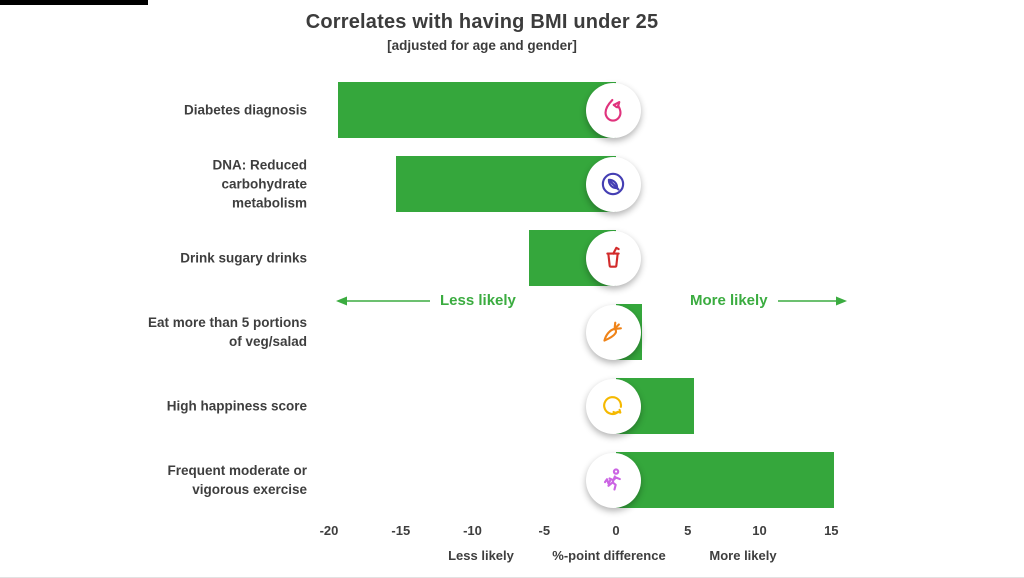 Image resolution: width=1024 pixels, height=578 pixels. Describe the element at coordinates (478, 300) in the screenshot. I see `less-likely-direction-label: Less likely` at that location.